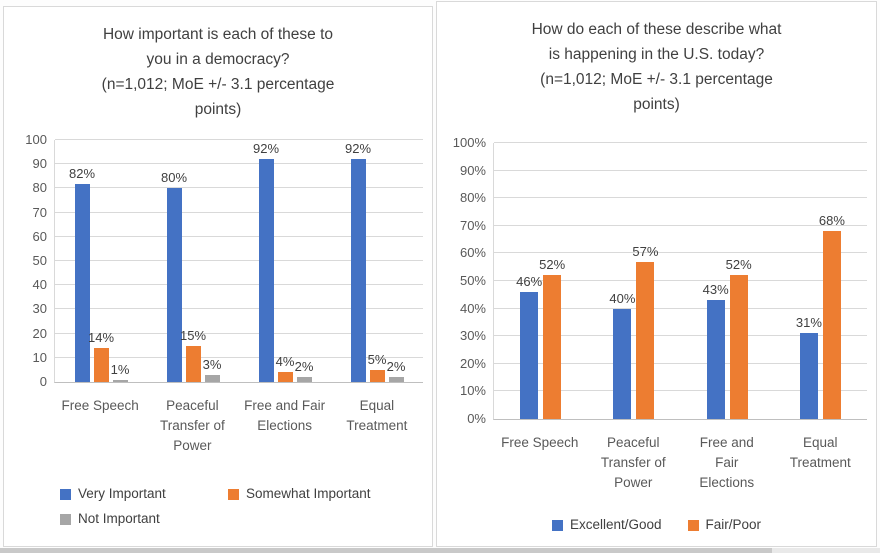 The width and height of the screenshot is (880, 553). Describe the element at coordinates (472, 253) in the screenshot. I see `y-axis-tick-label: 60%` at that location.